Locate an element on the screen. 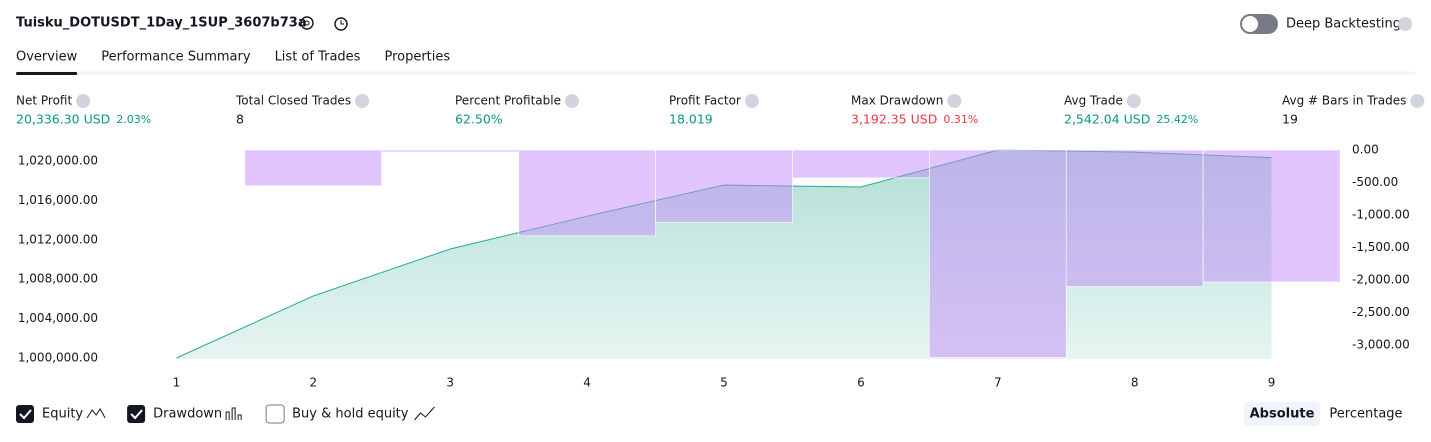  mode-active-bg is located at coordinates (1282, 414).